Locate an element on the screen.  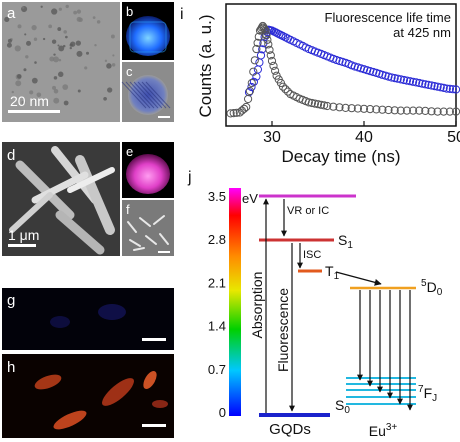
blue-glow is located at coordinates (148, 36).